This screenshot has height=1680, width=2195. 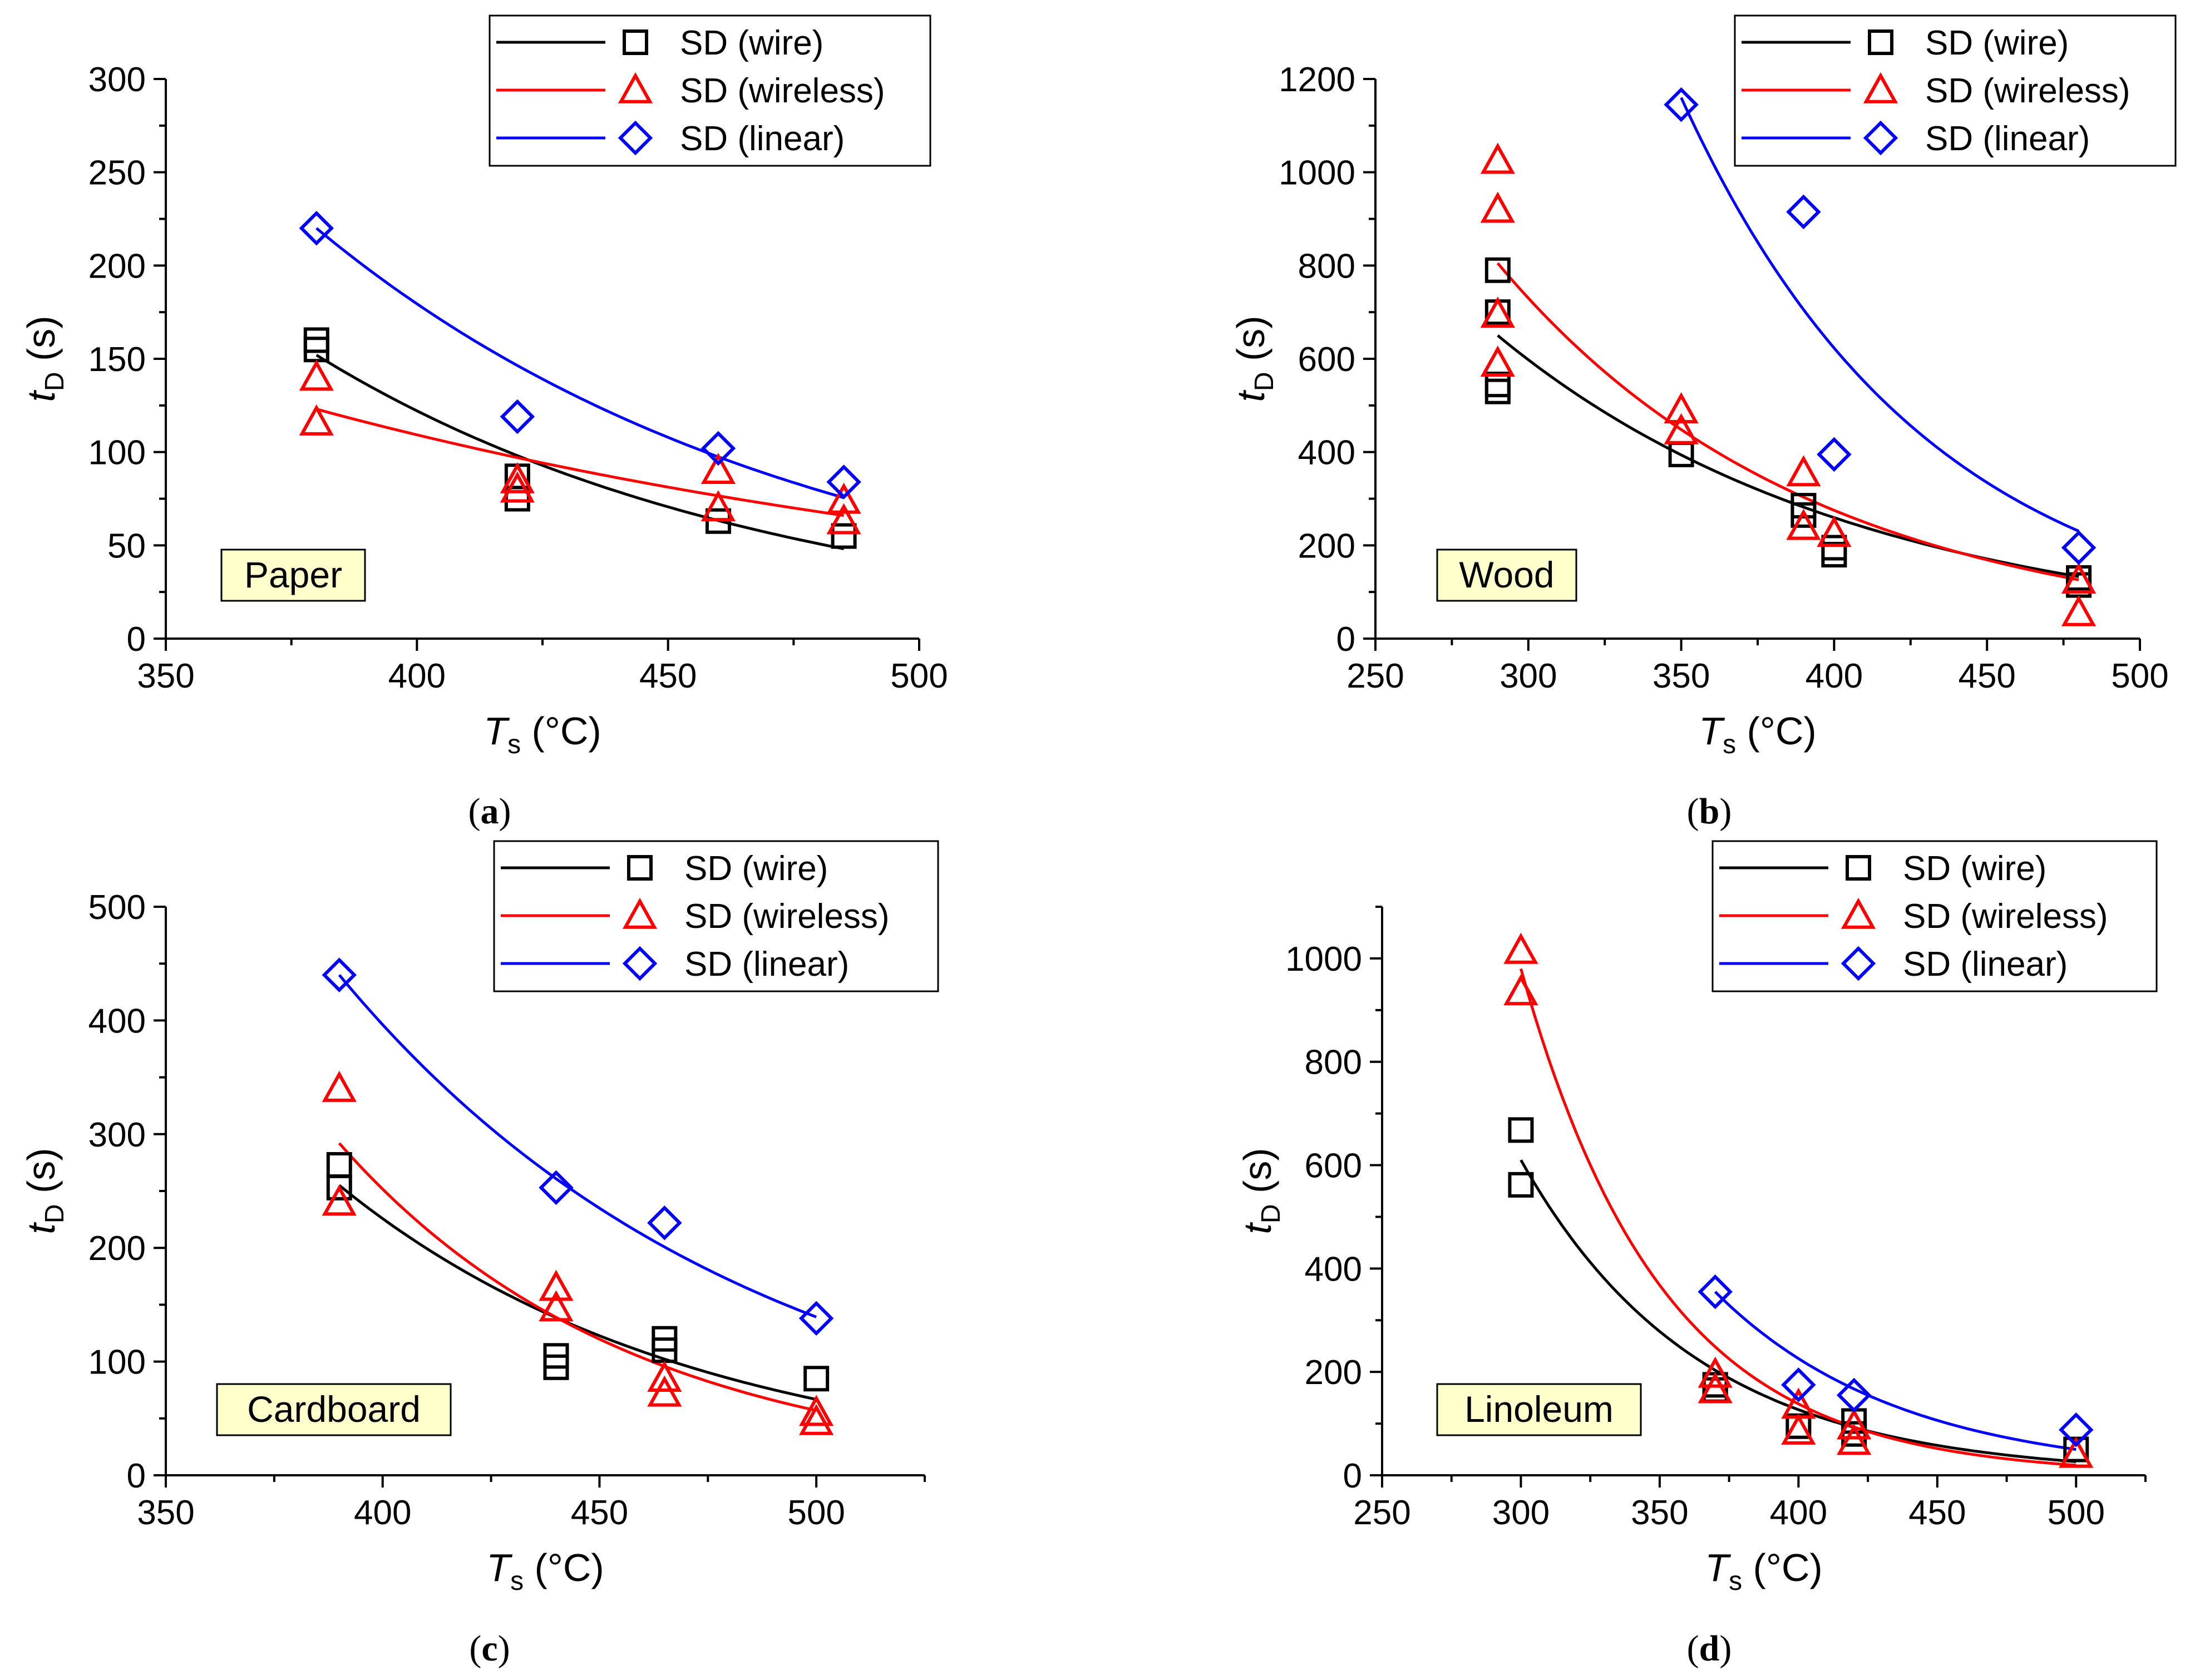 I want to click on y-tick-label: 50, so click(x=127, y=546).